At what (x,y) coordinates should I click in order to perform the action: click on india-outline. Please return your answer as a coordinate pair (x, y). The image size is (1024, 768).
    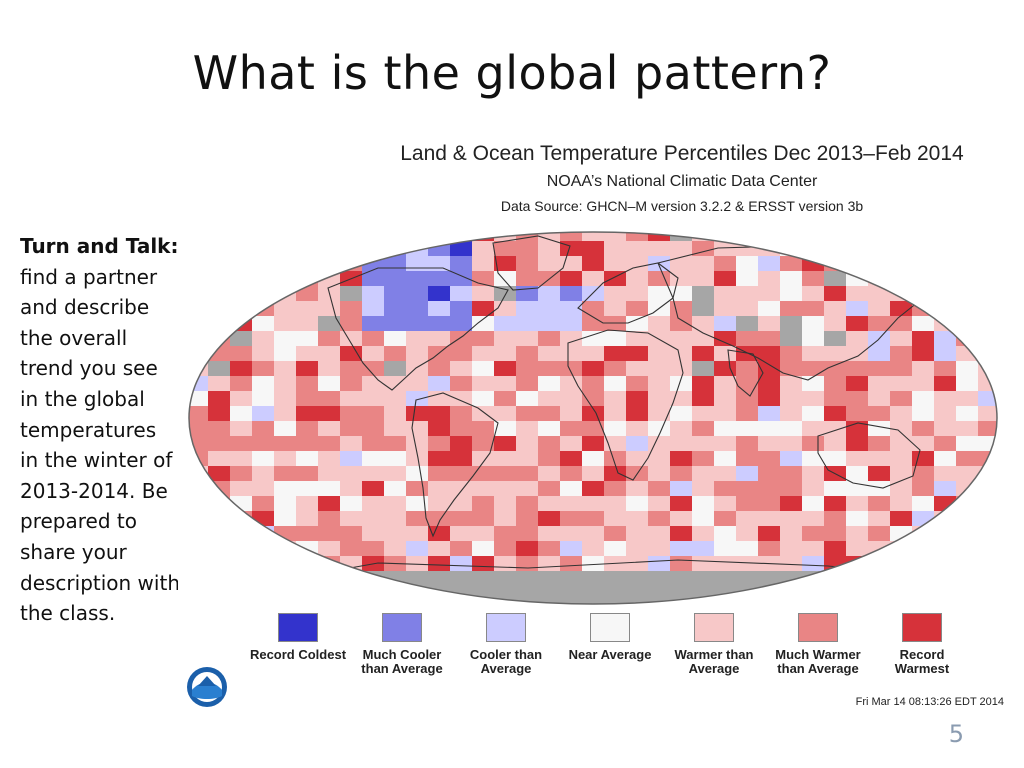
    Looking at the image, I should click on (745, 373).